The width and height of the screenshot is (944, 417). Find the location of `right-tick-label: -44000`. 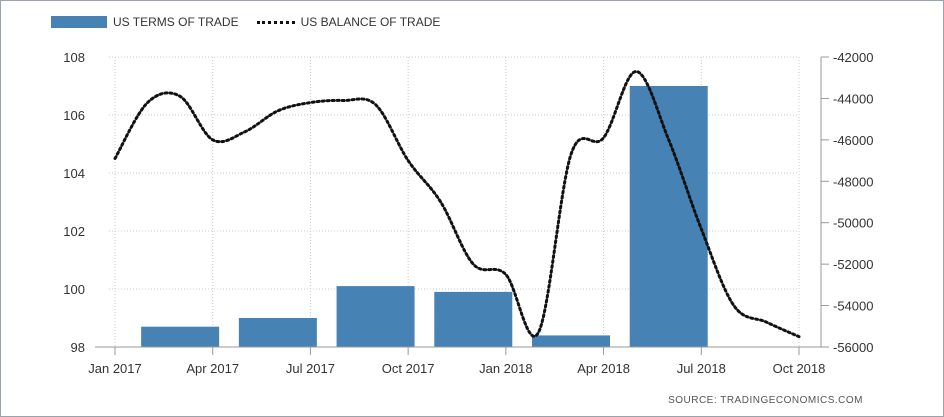

right-tick-label: -44000 is located at coordinates (853, 98).